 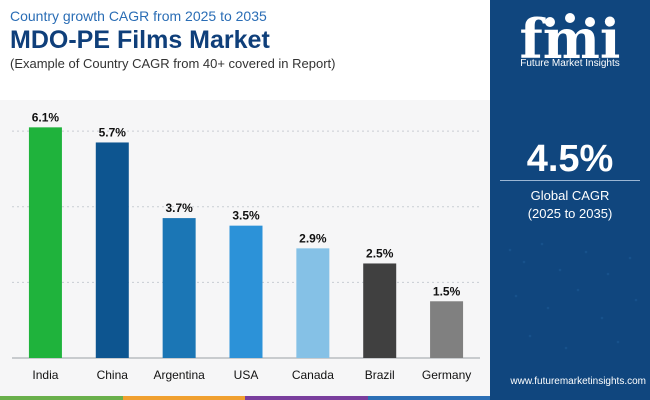 I want to click on data-label: 2.9%, so click(x=313, y=238).